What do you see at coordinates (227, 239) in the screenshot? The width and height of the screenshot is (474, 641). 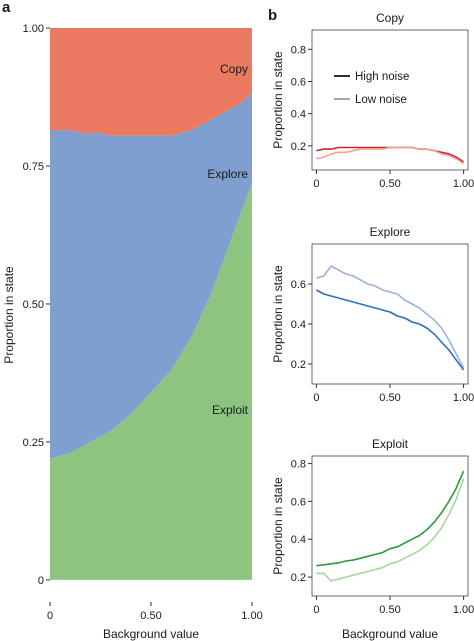 I see `area-labels: Copy Explore Exploit` at bounding box center [227, 239].